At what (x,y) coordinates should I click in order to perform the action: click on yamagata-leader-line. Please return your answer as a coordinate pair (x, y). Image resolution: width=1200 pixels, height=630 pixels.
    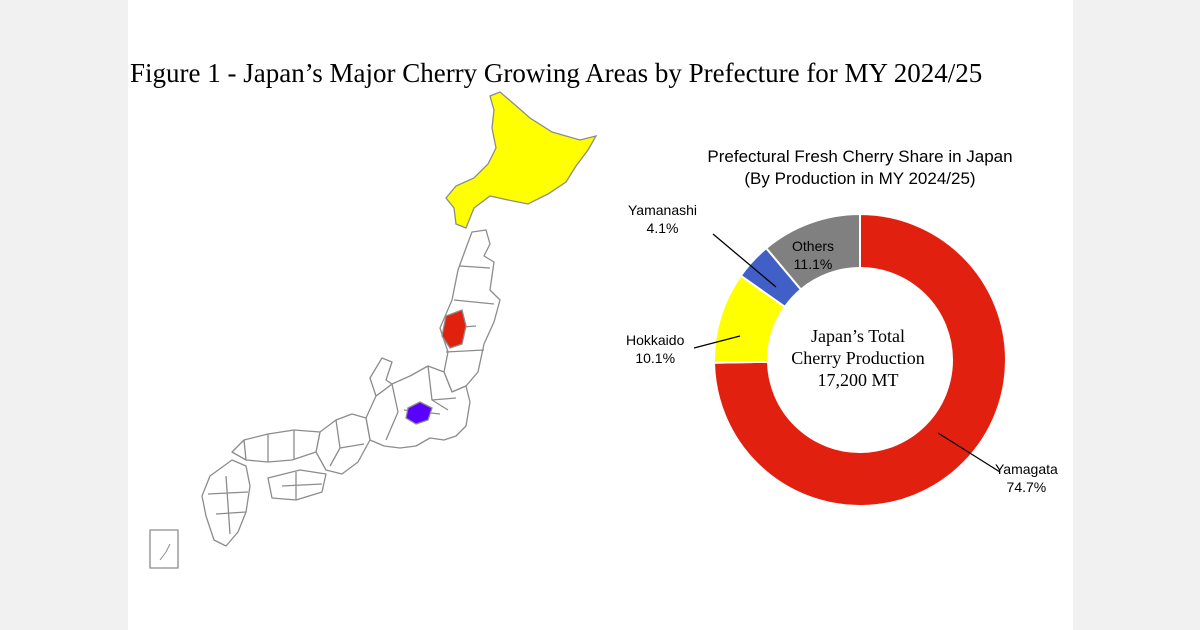
    Looking at the image, I should click on (969, 452).